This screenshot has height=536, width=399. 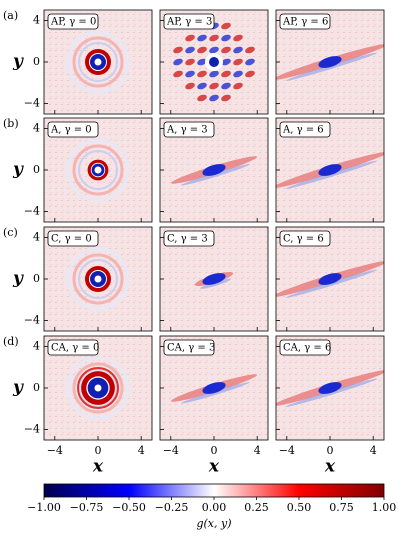 I want to click on row-label: (c), so click(x=10, y=232).